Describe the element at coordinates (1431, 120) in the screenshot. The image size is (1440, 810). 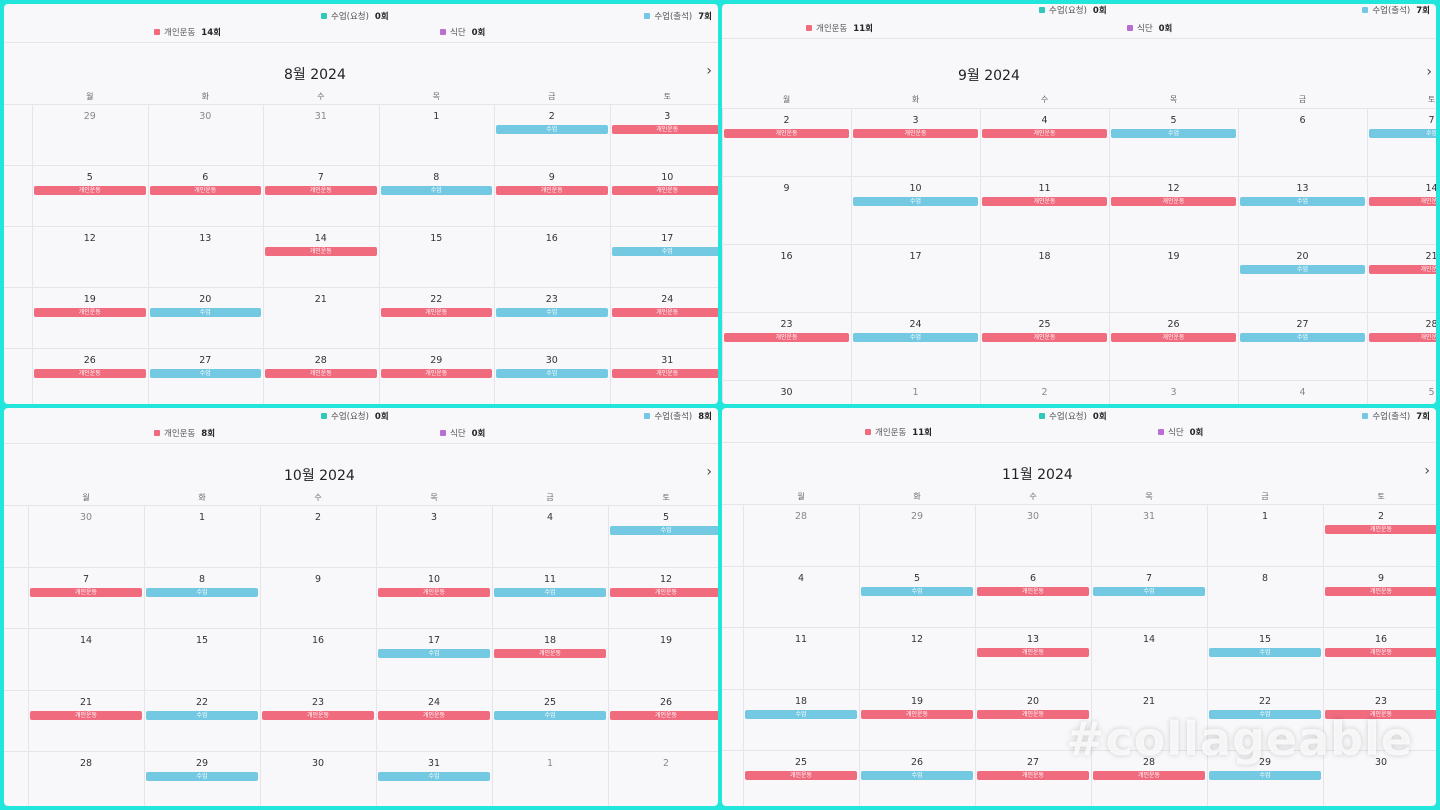
I see `calendar-day-cell: 7` at that location.